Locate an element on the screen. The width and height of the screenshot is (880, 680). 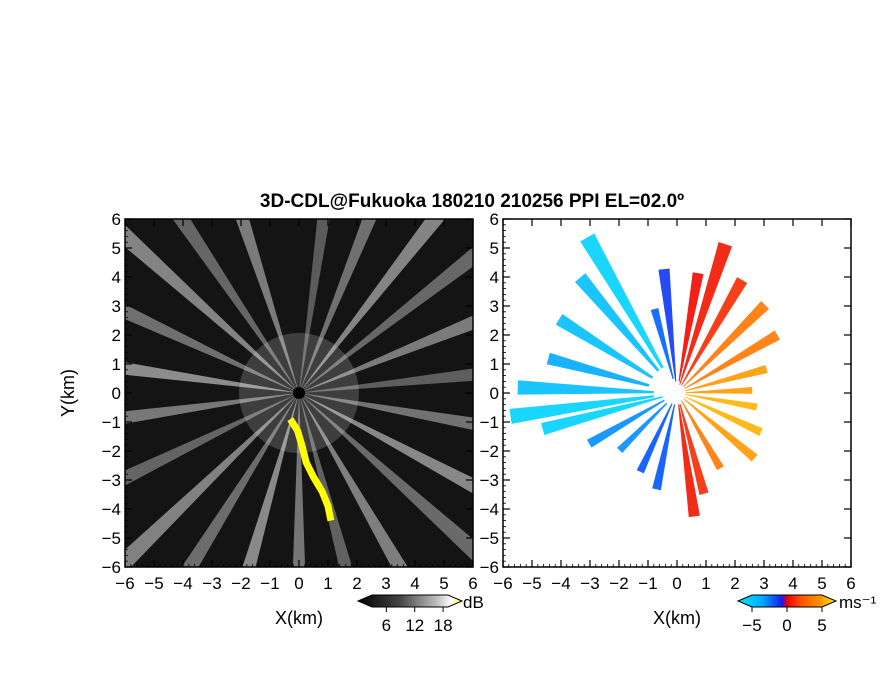
right-ytick-label: −6 is located at coordinates (489, 567).